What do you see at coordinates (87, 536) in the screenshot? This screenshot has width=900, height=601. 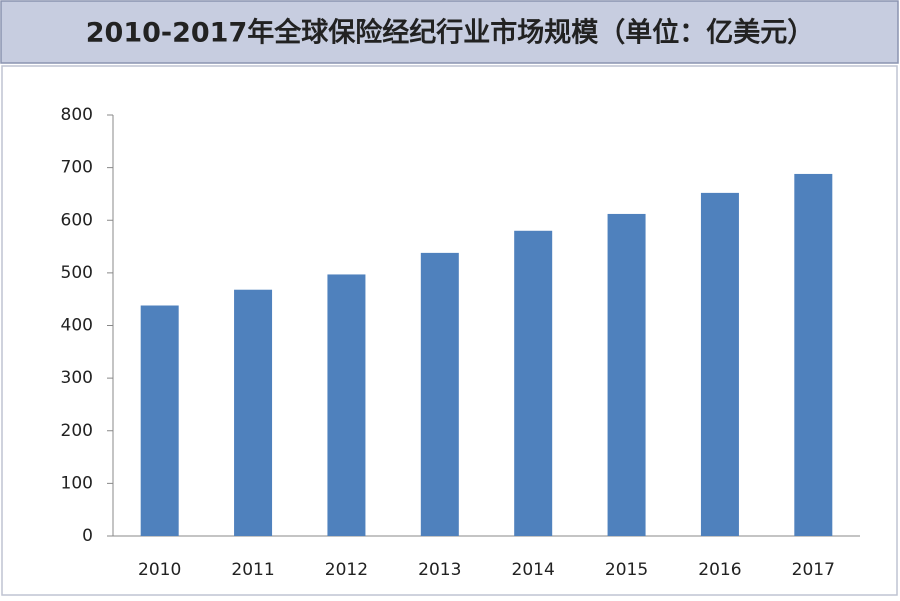 I see `y-tick-label: 0` at bounding box center [87, 536].